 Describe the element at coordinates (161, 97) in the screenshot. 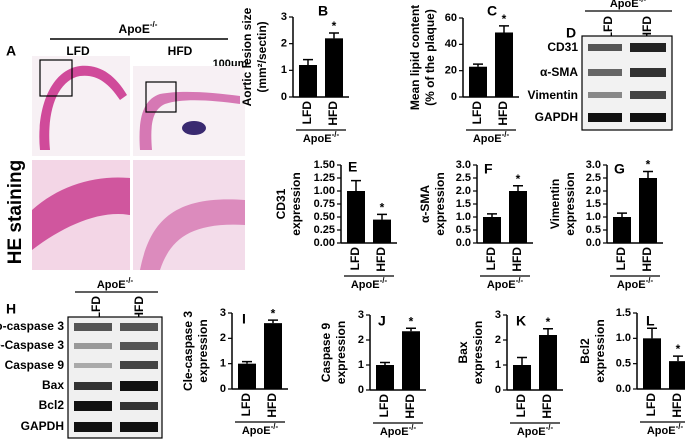

I see `zoom-box` at that location.